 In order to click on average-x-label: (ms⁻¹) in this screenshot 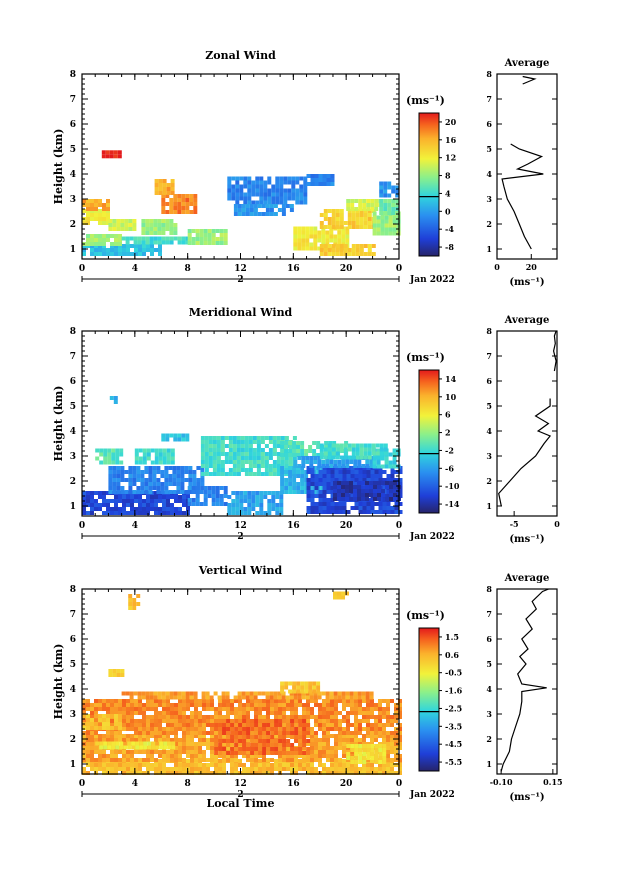, I will do `click(526, 282)`.